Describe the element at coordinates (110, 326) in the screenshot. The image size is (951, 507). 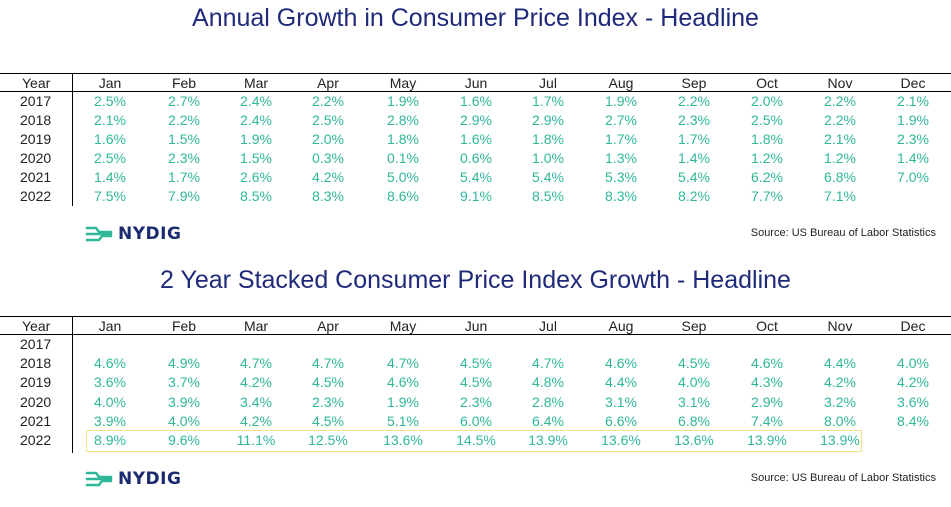
I see `column-header: Jan` at that location.